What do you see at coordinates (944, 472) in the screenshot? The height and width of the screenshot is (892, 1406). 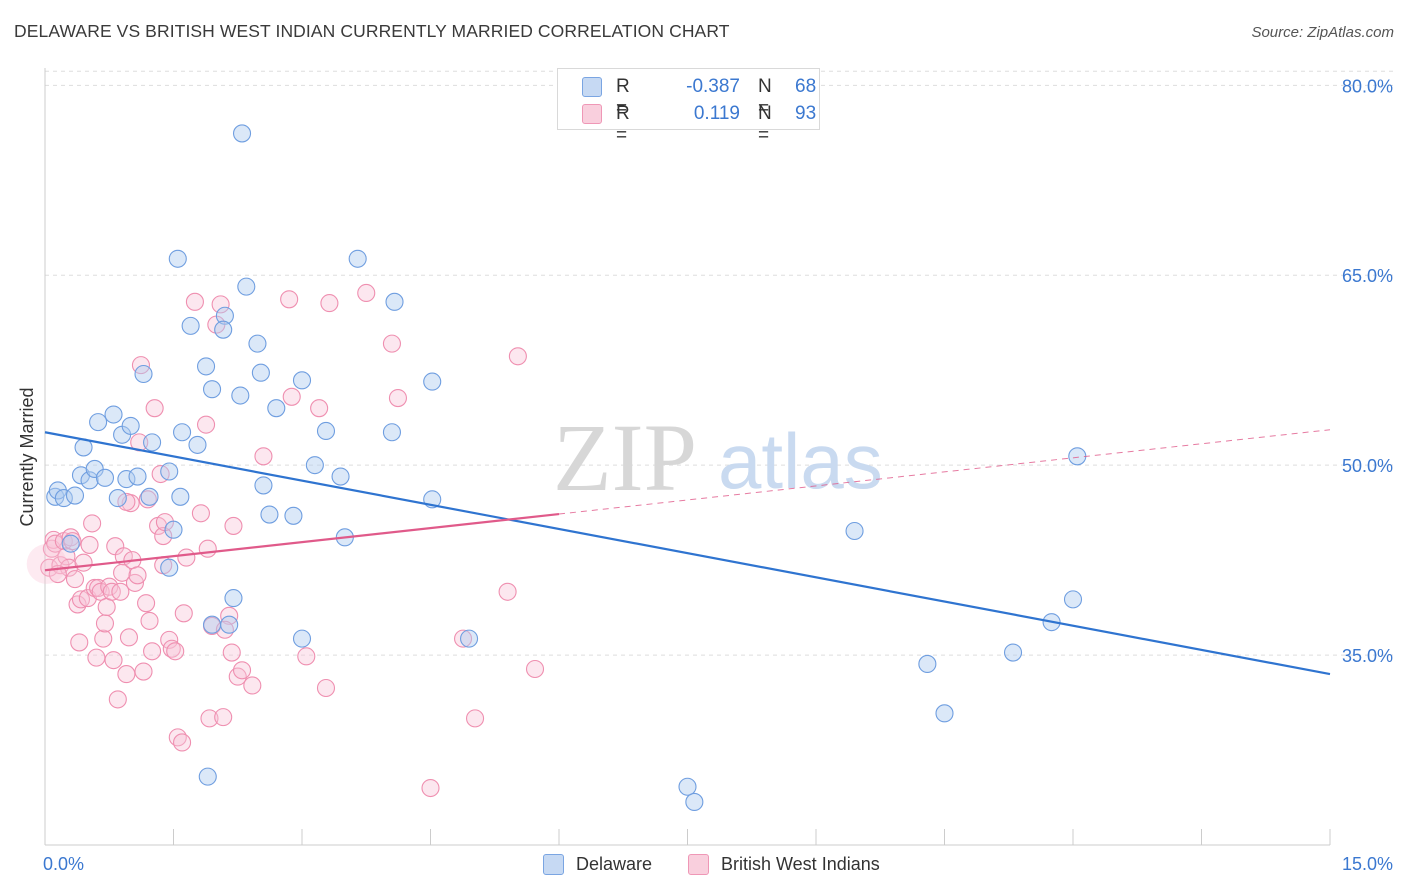 I see `bwi-trend-line-dashed` at bounding box center [944, 472].